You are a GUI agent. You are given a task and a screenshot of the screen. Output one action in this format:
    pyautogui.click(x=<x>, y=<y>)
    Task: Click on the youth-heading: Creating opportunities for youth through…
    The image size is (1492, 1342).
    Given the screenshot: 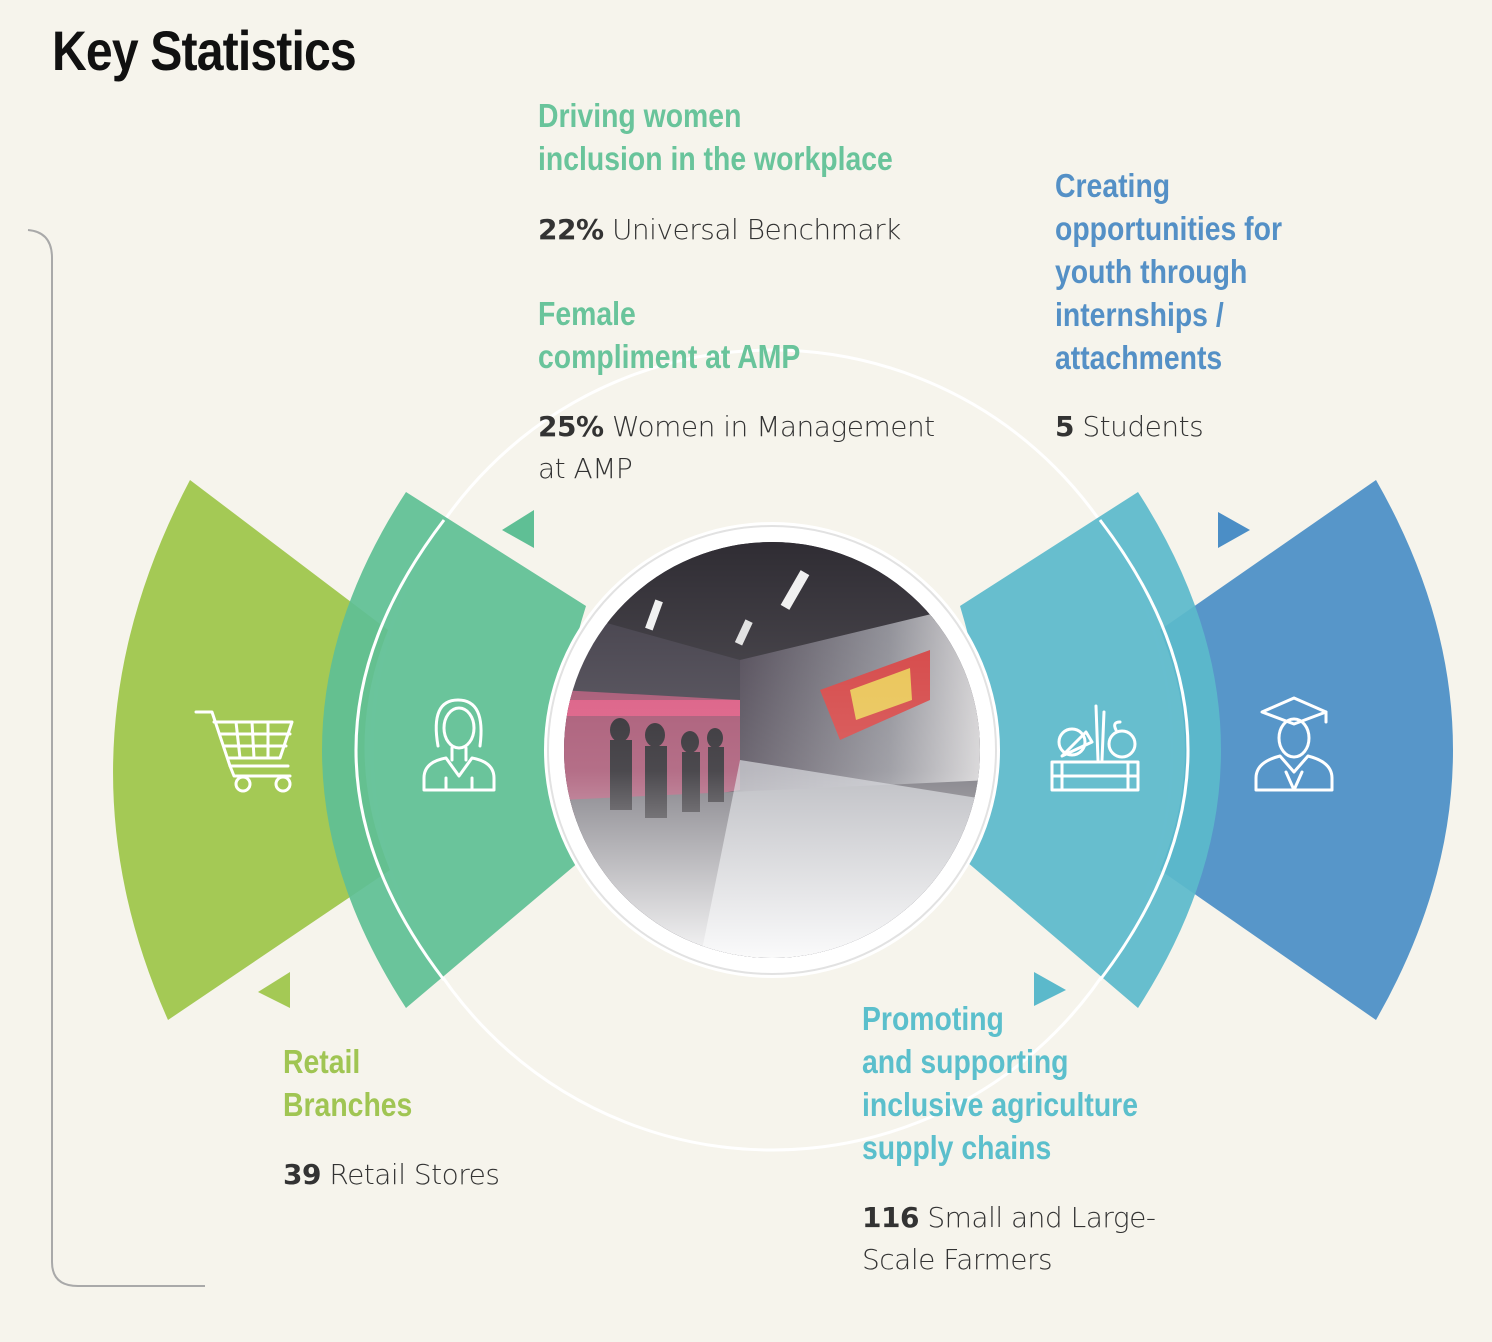 What is the action you would take?
    pyautogui.click(x=1169, y=271)
    